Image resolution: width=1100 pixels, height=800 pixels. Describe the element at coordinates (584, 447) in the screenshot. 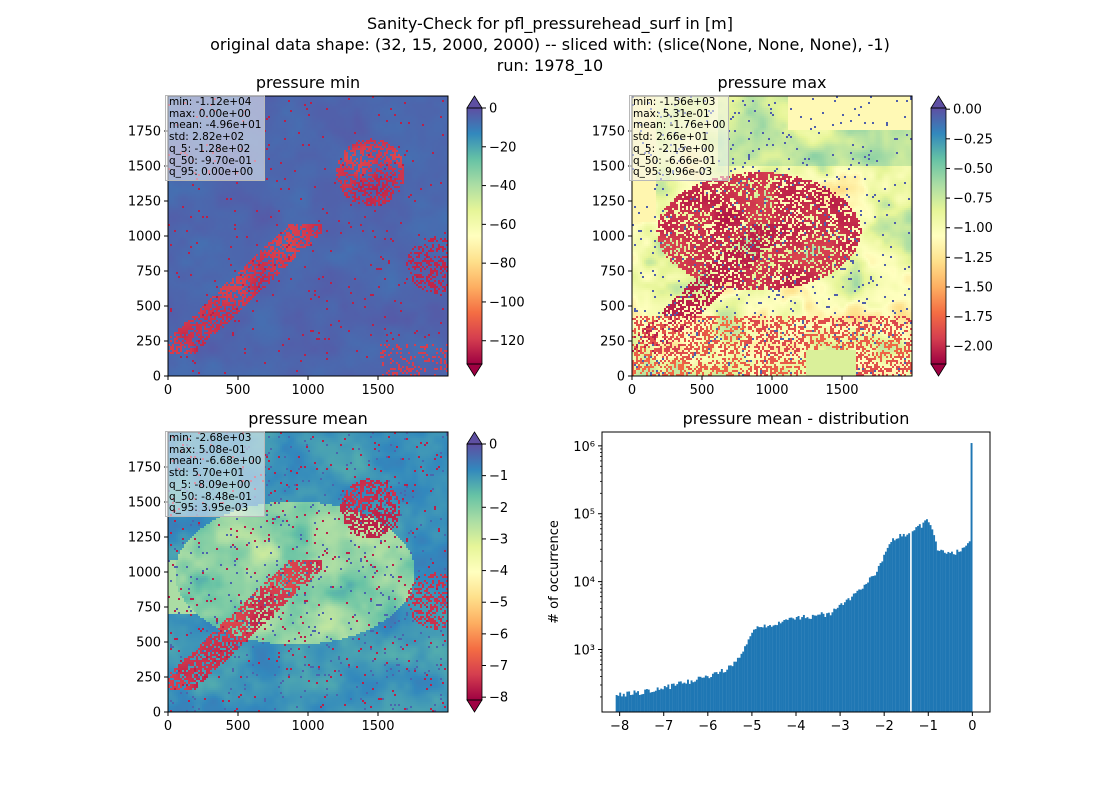

I see `y-tick-label: 10⁶` at that location.